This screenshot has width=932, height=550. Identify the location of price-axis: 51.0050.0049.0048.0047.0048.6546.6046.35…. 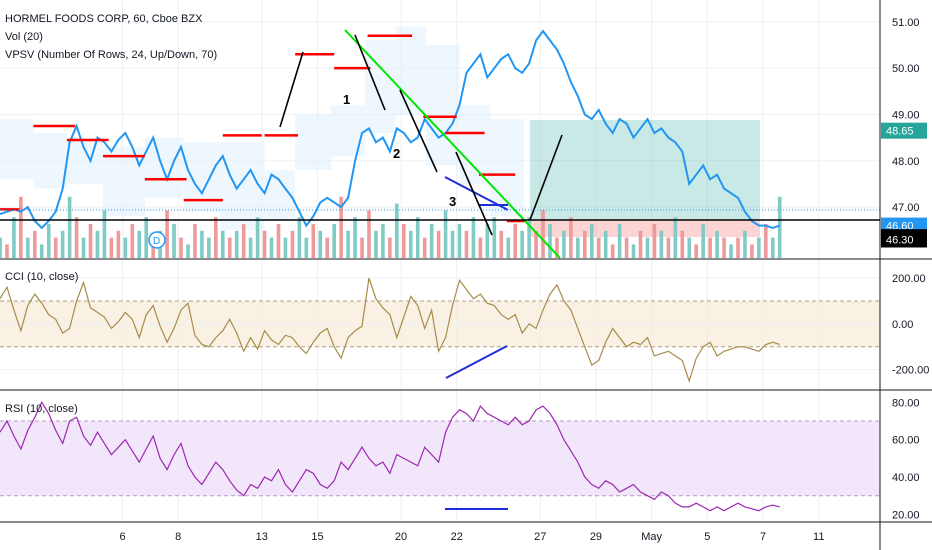
(904, 132).